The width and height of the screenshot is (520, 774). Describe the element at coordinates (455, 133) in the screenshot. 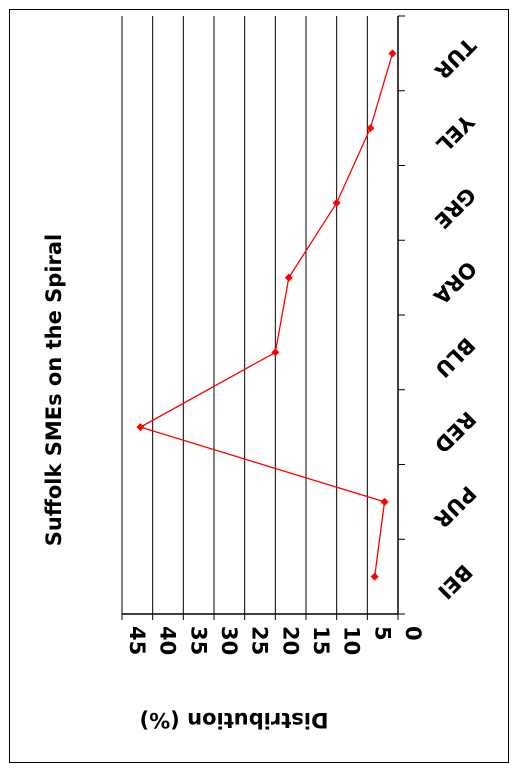

I see `x-tick-label: YEL` at that location.